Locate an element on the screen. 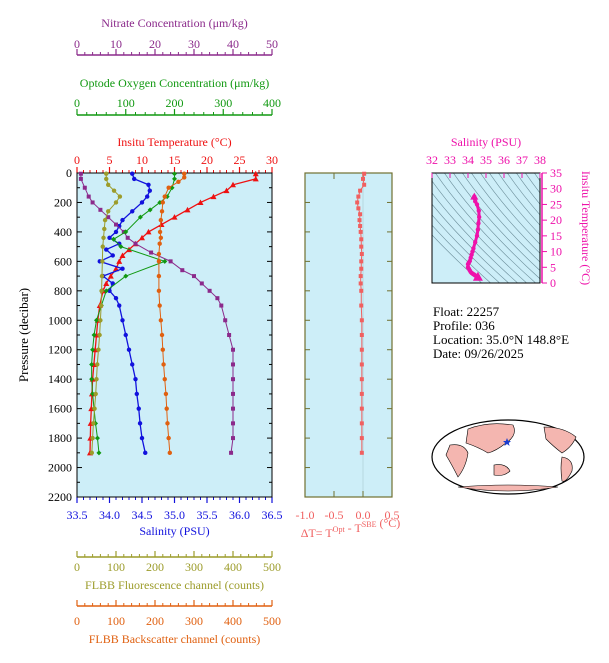  salinity-tick-label: 36.5 is located at coordinates (272, 515).